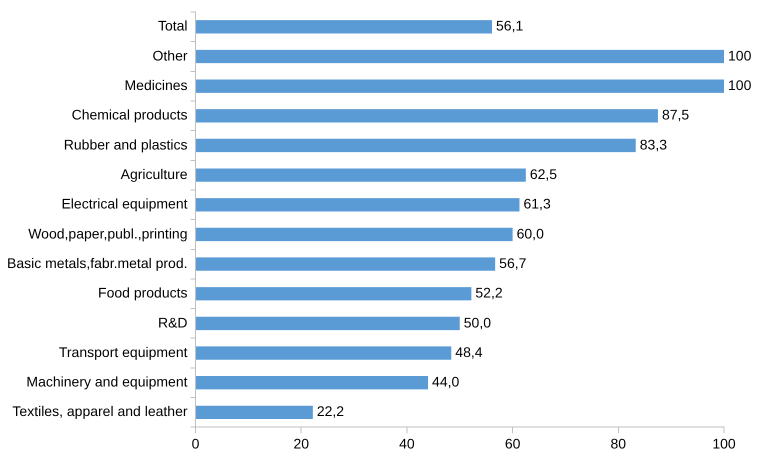  Describe the element at coordinates (544, 174) in the screenshot. I see `data-label: 62,5` at that location.